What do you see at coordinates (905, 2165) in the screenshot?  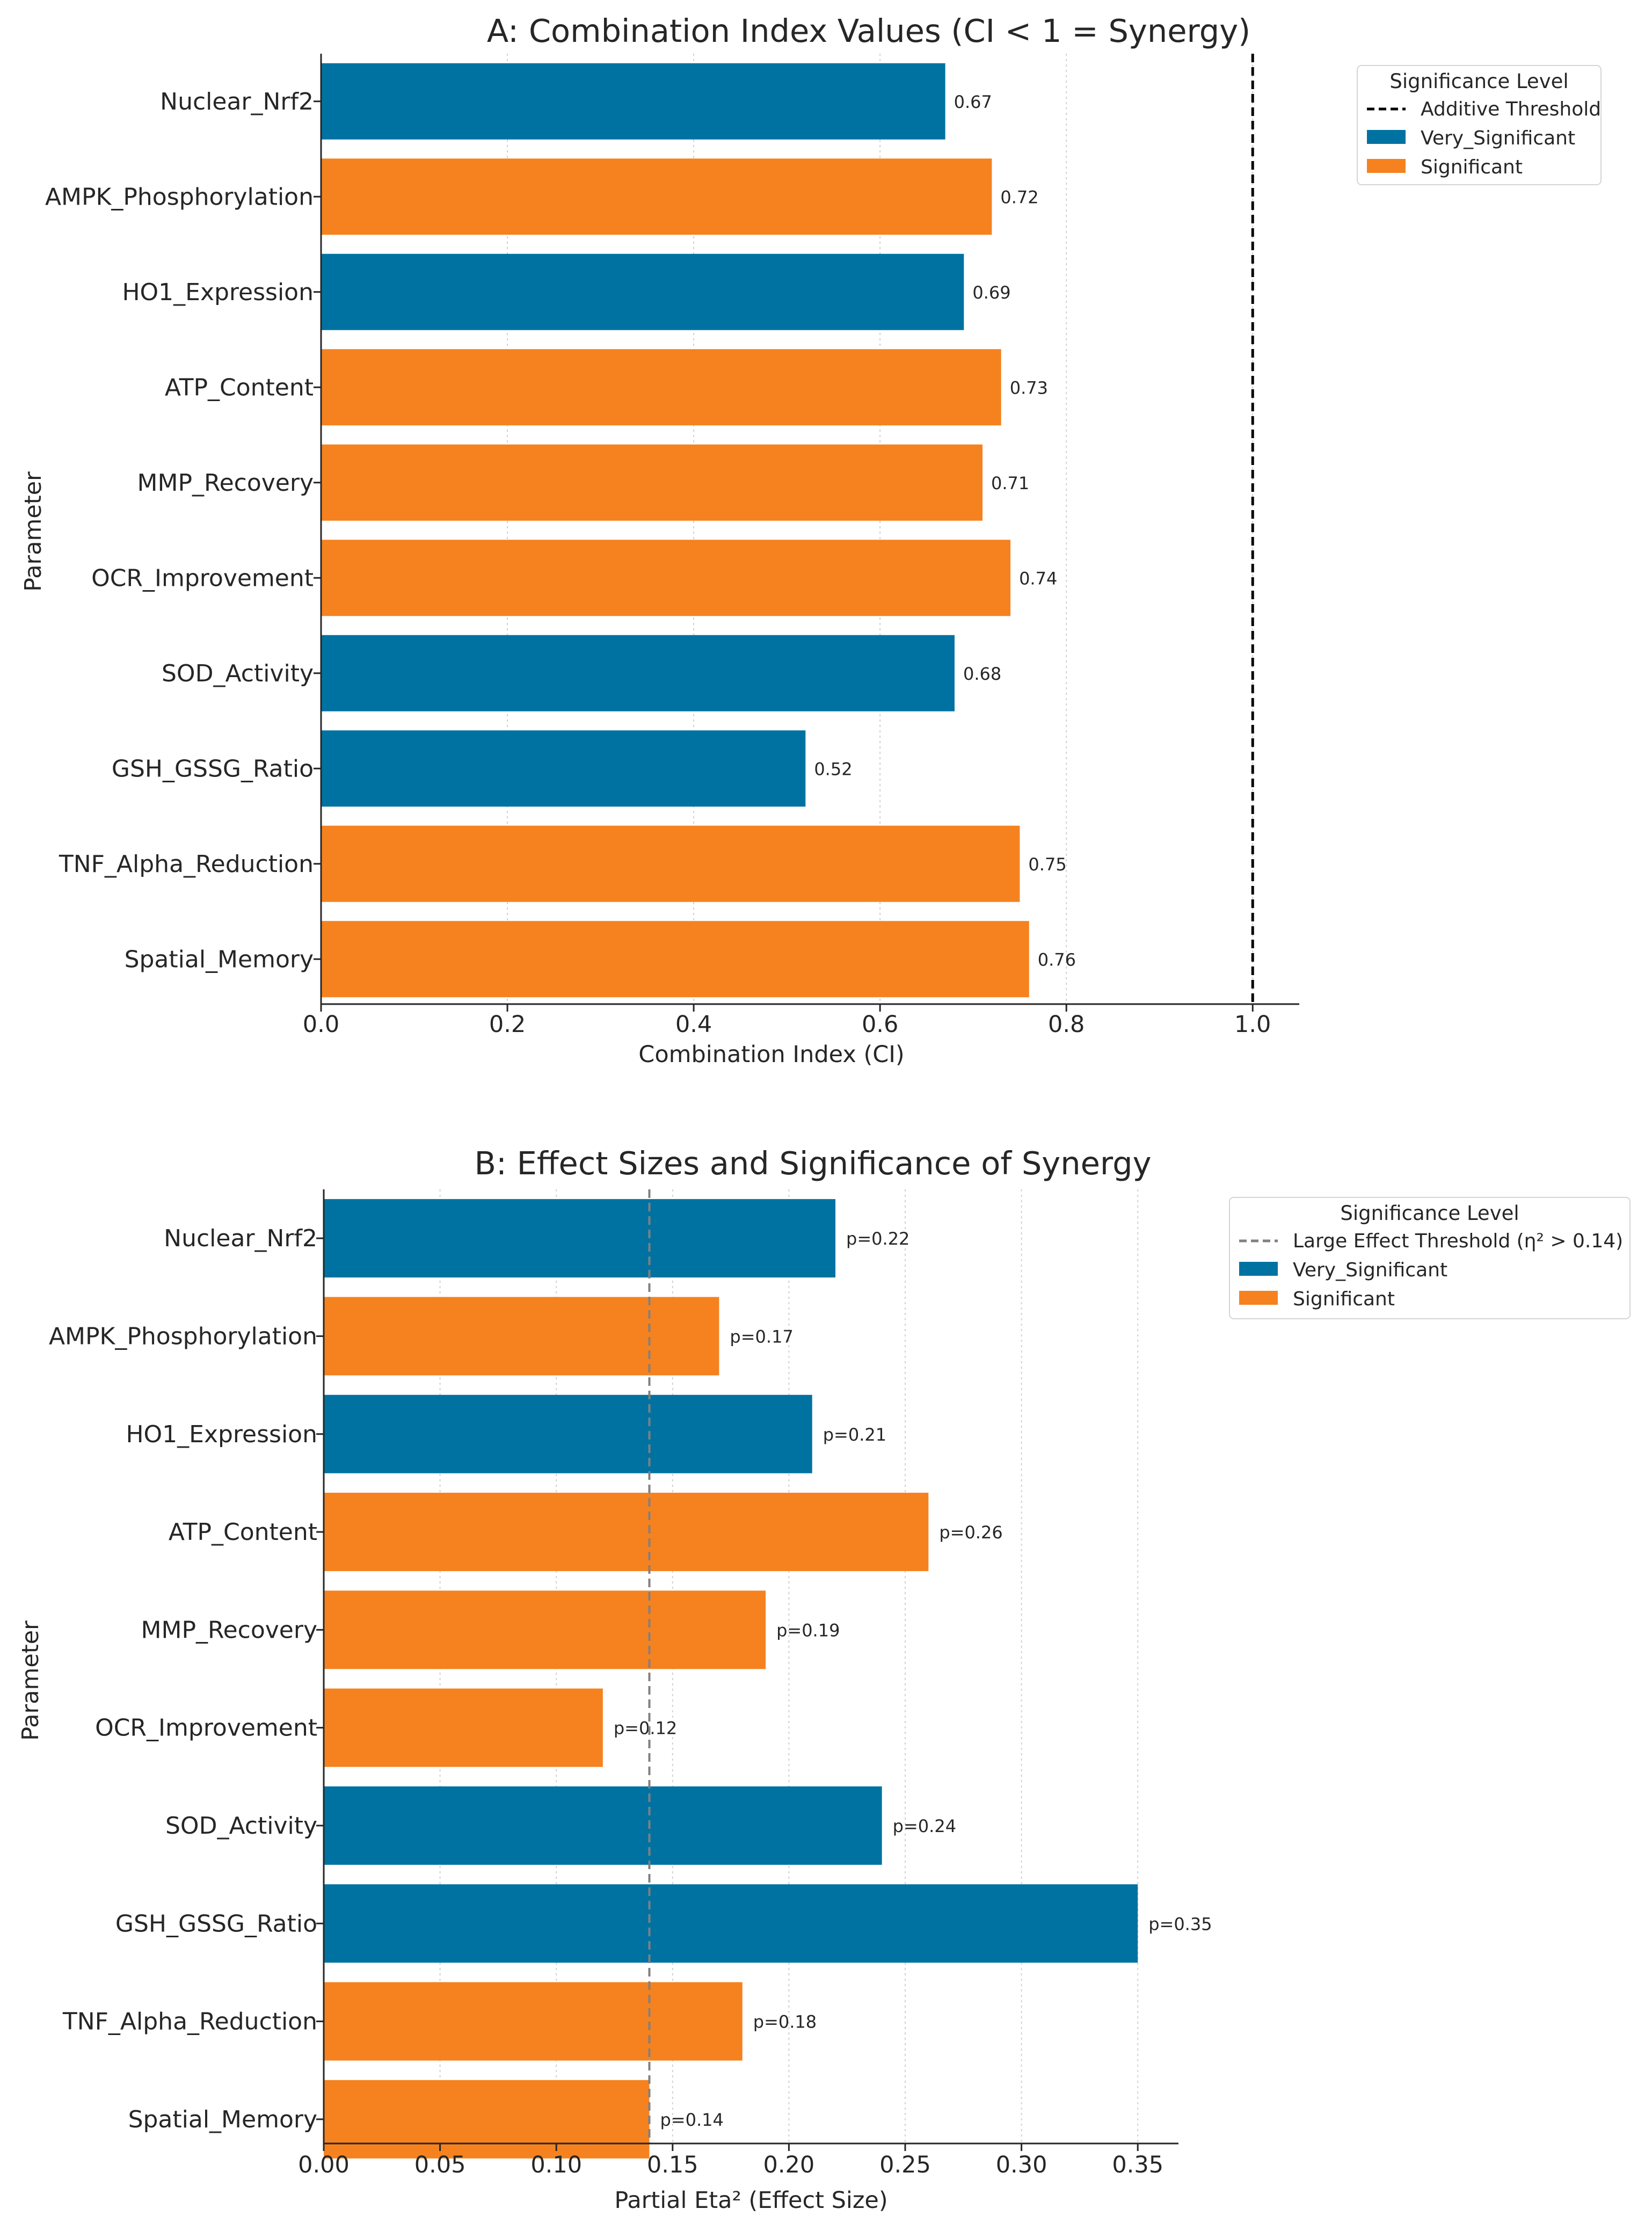 I see `x-tick-label: 0.25` at bounding box center [905, 2165].